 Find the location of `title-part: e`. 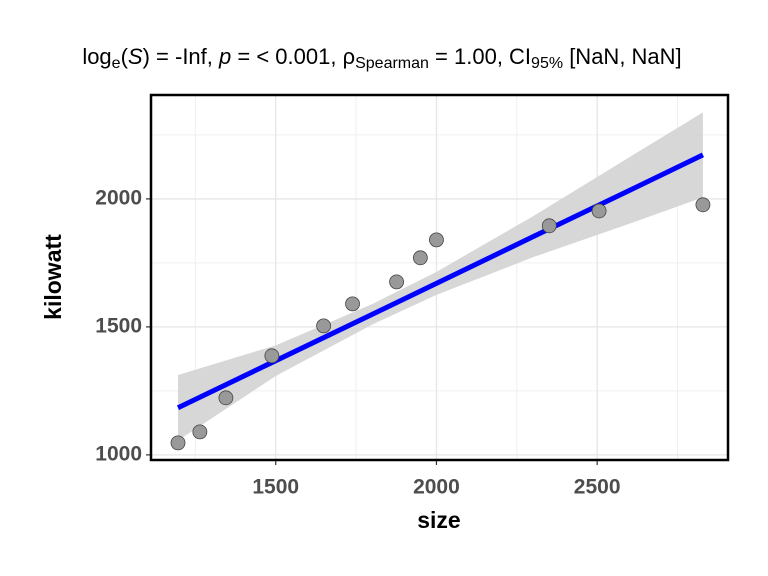

title-part: e is located at coordinates (116, 63).